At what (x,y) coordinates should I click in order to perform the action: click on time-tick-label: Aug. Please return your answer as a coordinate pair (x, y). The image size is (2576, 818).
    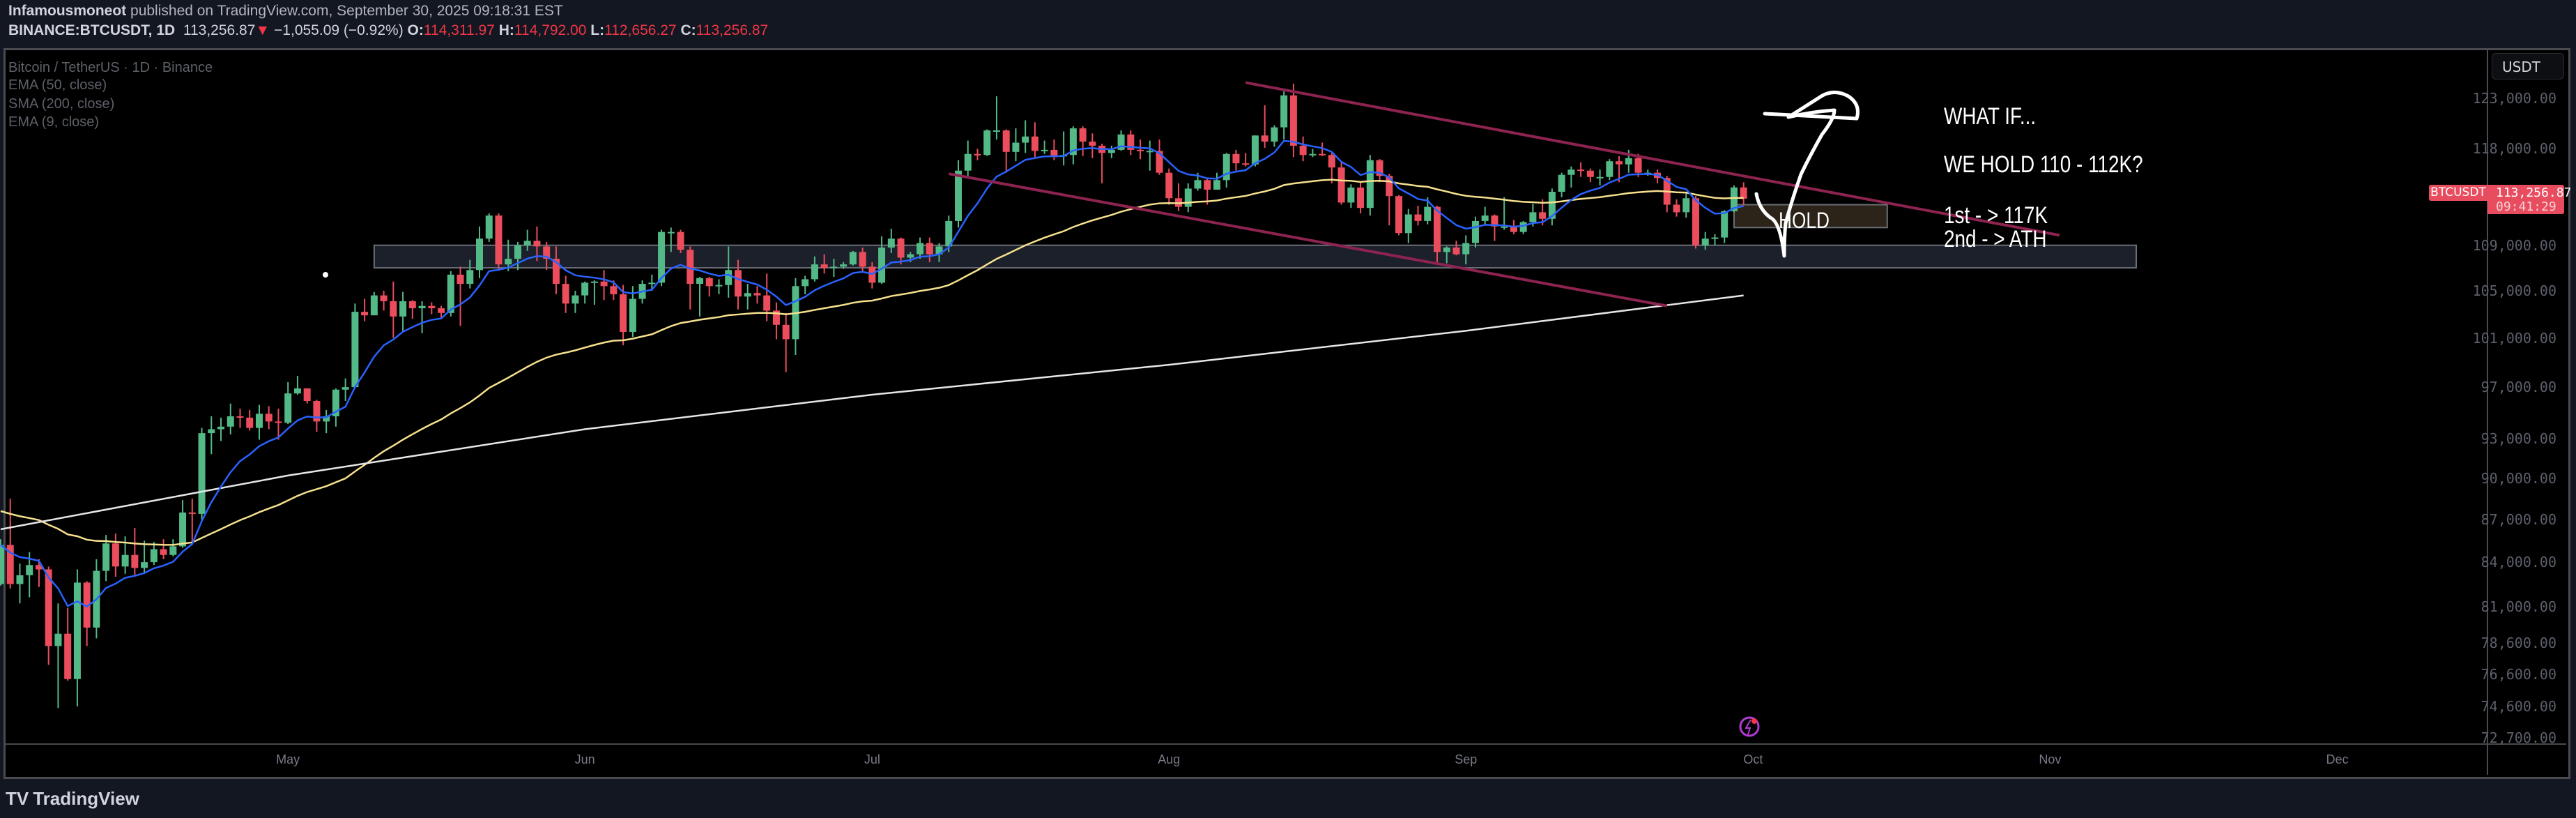
    Looking at the image, I should click on (1169, 759).